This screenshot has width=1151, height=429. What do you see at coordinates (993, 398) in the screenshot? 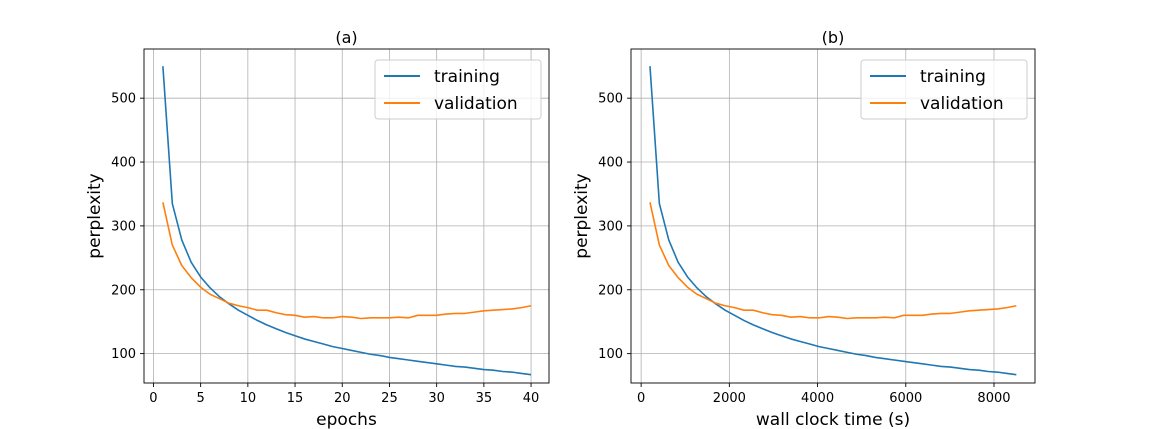
I see `x-tick-label: 8000` at bounding box center [993, 398].